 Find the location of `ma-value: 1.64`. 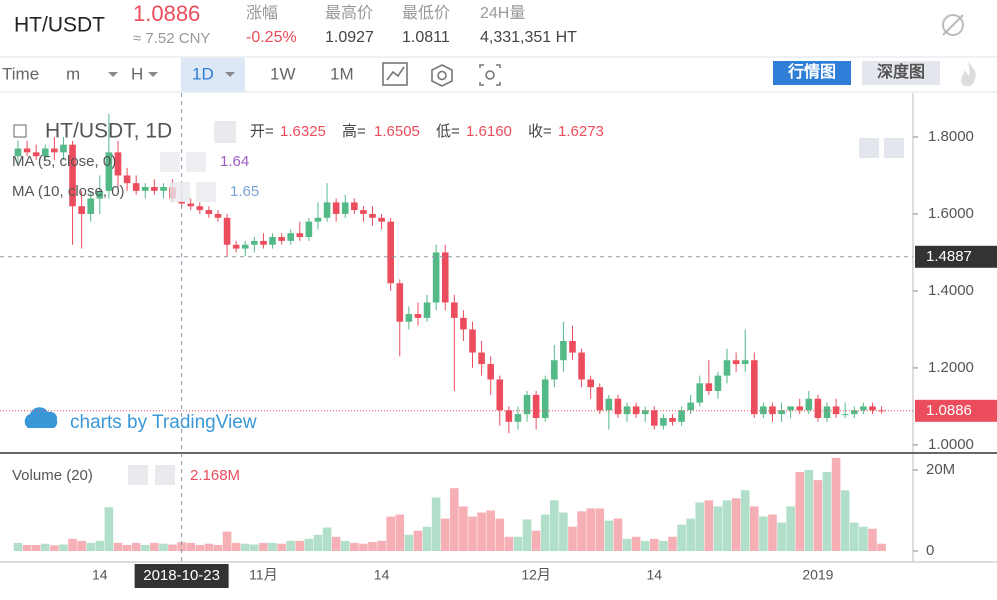

ma-value: 1.64 is located at coordinates (234, 161).